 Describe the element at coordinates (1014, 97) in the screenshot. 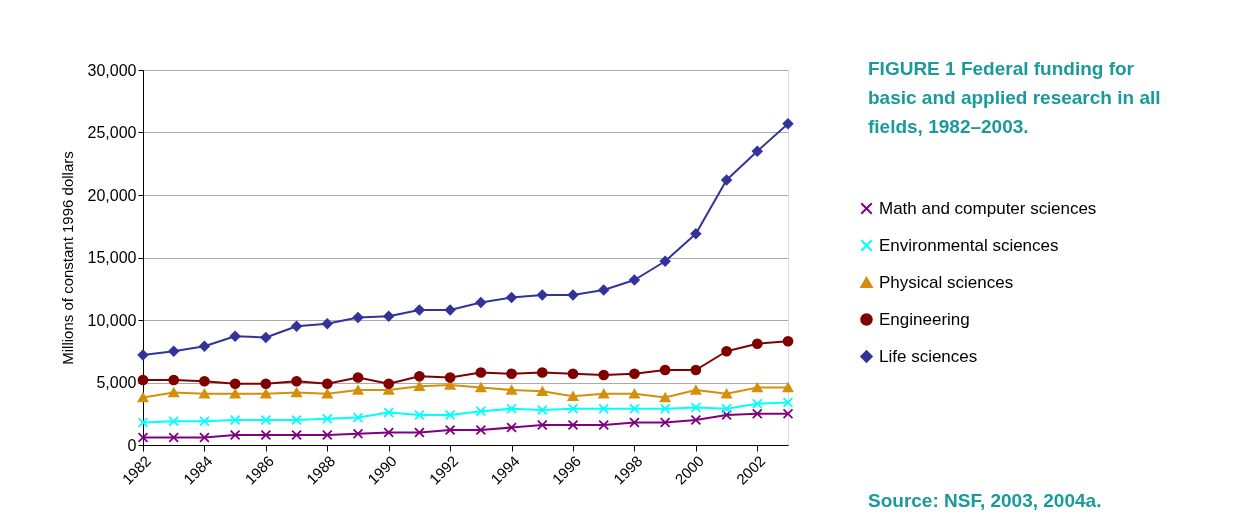

I see `text: FIGURE 1 Federal funding for basic and applied research in all fields, 1982–2003.` at that location.